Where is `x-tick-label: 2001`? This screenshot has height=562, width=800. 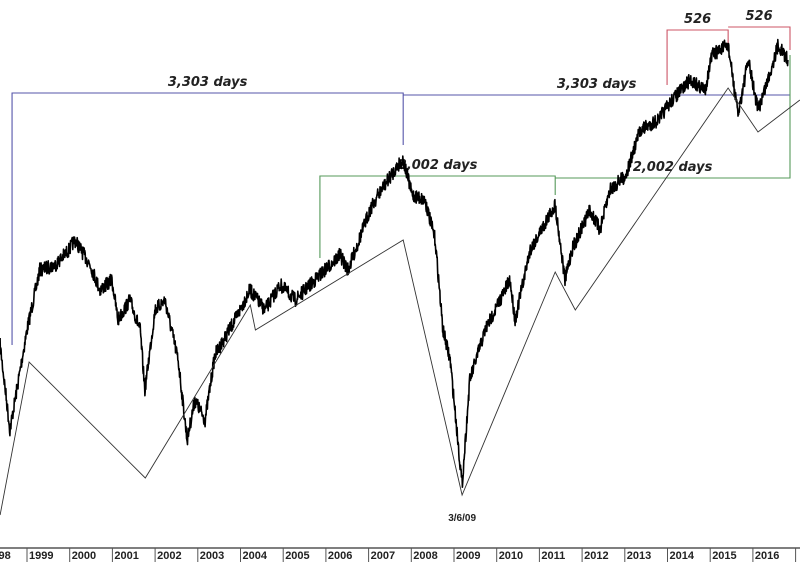 x-tick-label: 2001 is located at coordinates (126, 556).